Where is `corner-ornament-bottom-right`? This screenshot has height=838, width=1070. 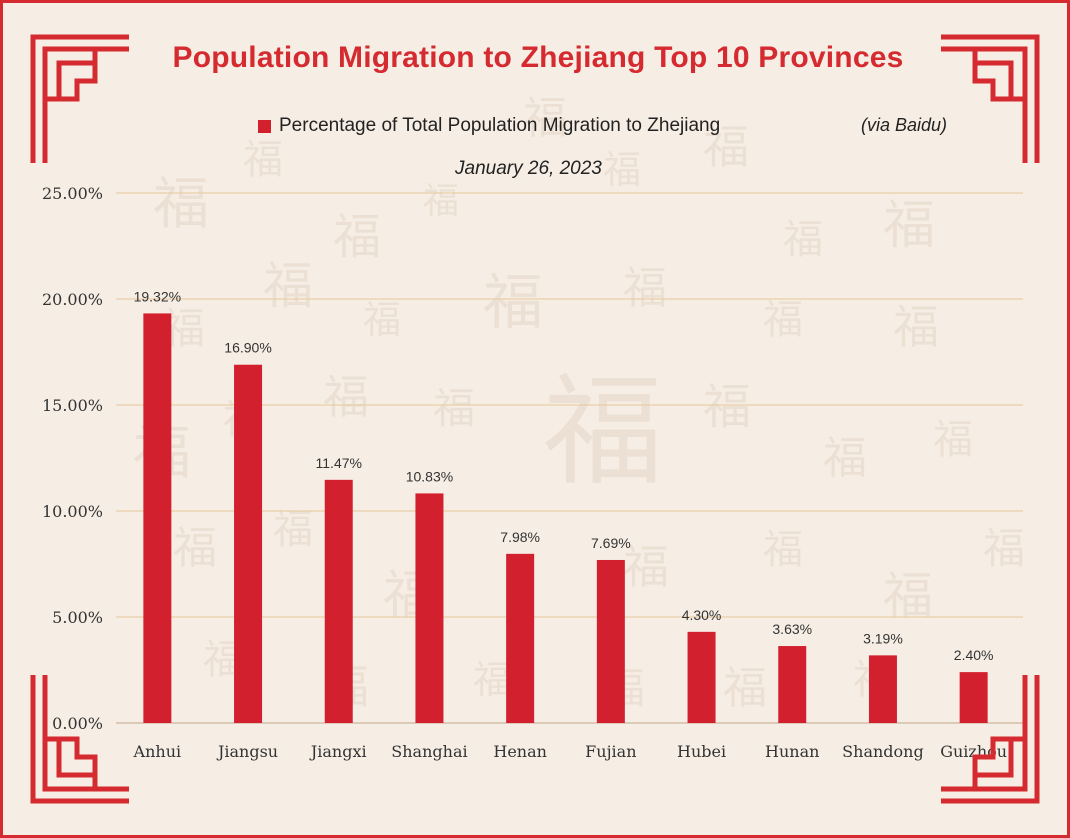
corner-ornament-bottom-right is located at coordinates (990, 739).